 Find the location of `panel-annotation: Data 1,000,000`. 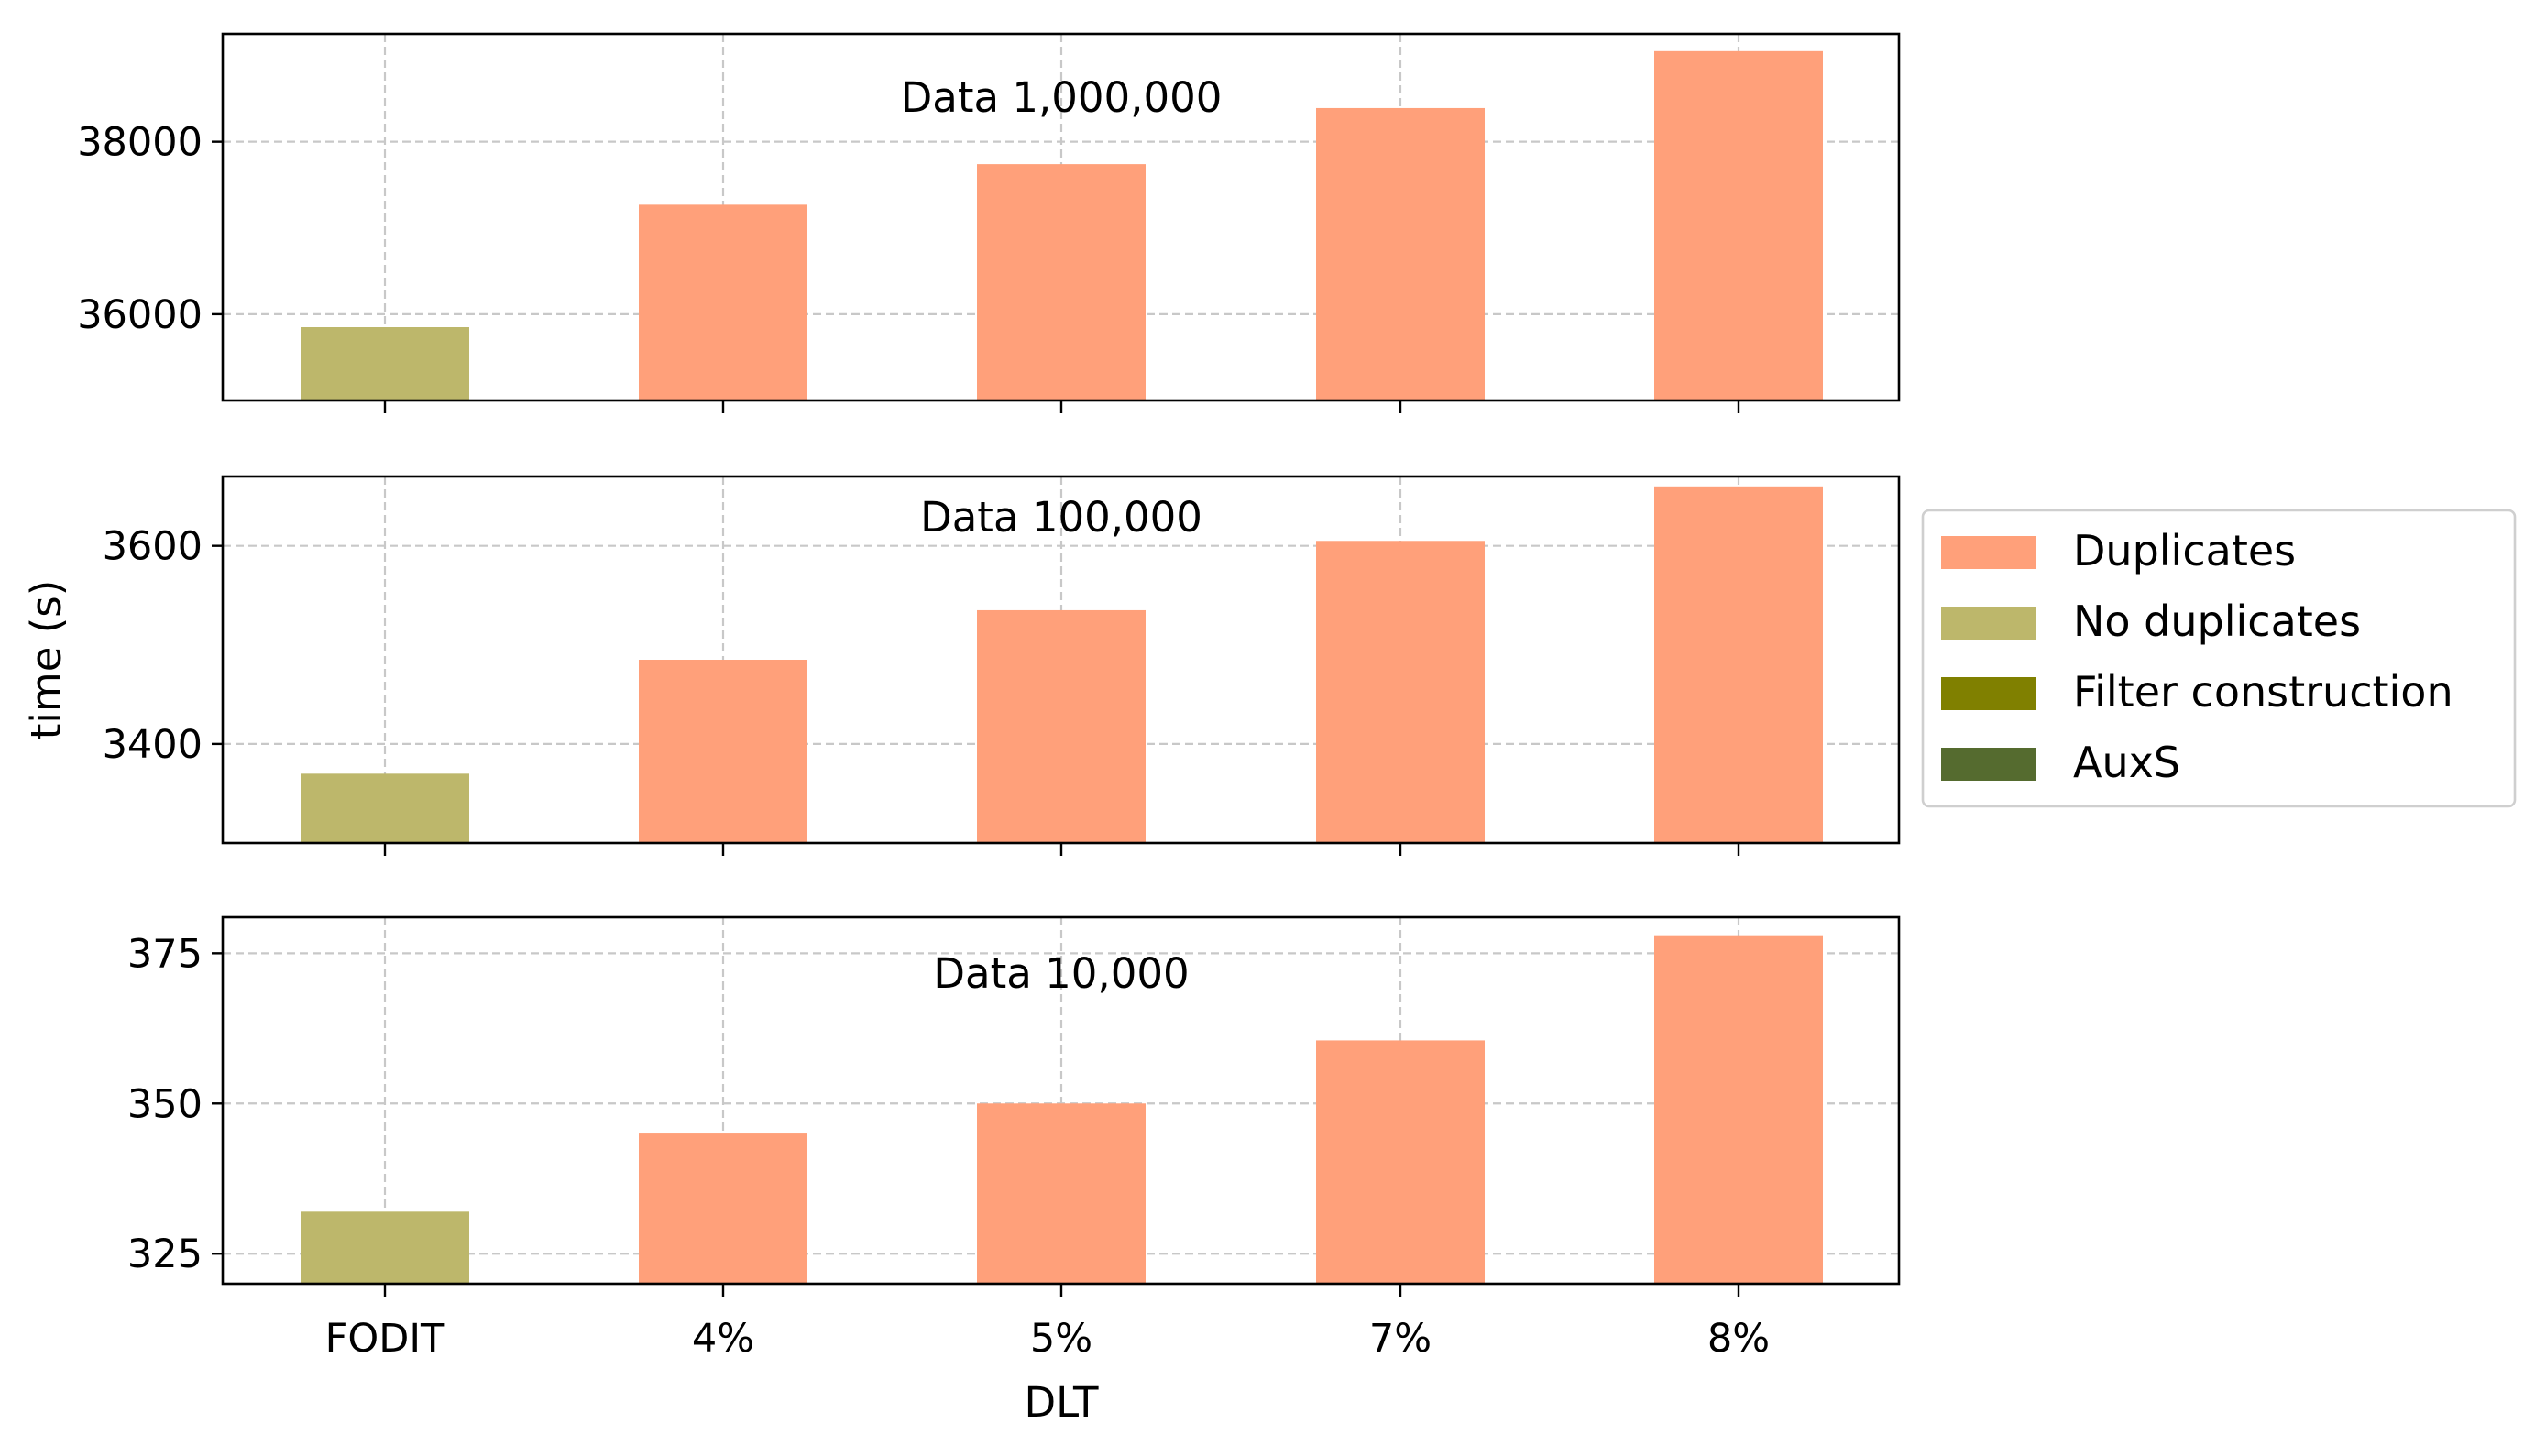

panel-annotation: Data 1,000,000 is located at coordinates (1062, 97).